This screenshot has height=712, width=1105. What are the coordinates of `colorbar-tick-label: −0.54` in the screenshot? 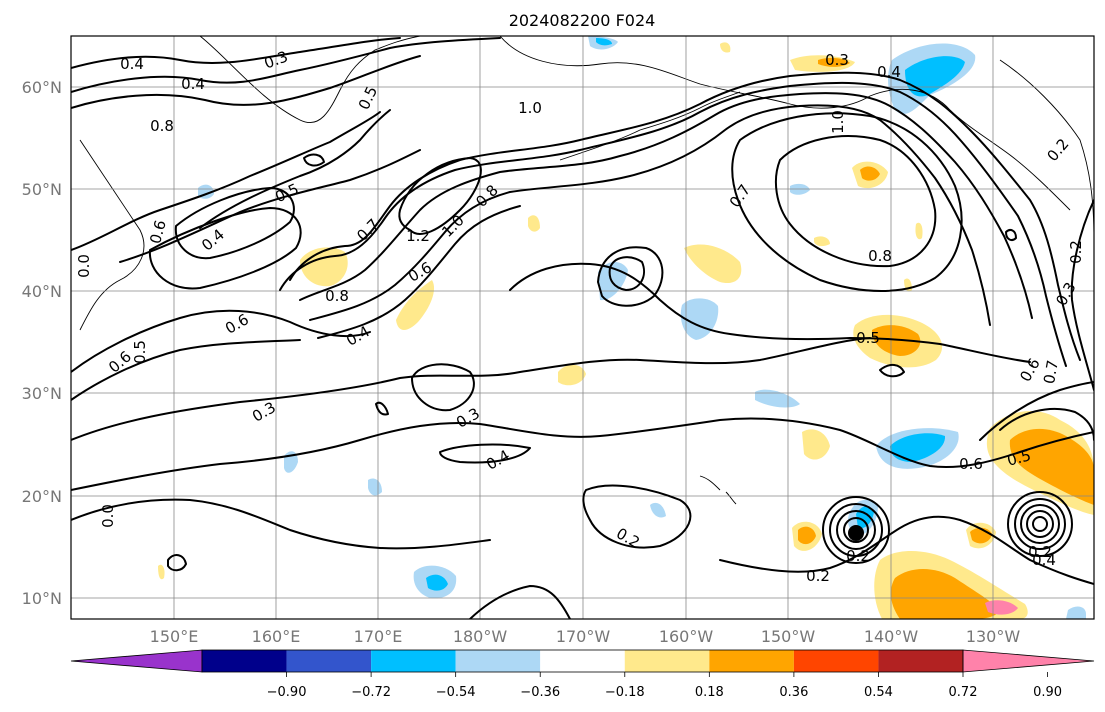 It's located at (456, 692).